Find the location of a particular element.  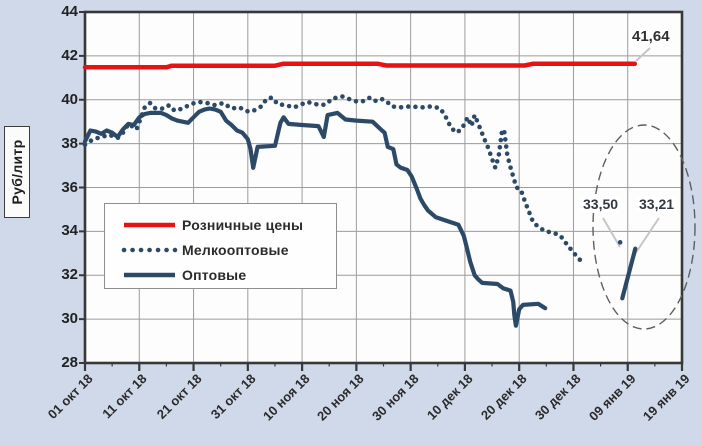

legend: Розничные цены Мелкооптовые Оптовые is located at coordinates (220, 246).